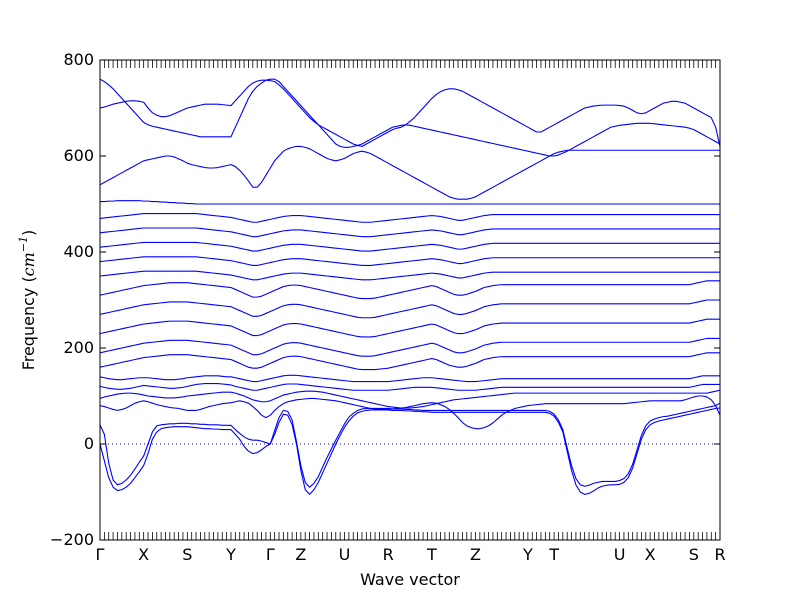 The image size is (800, 600). Describe the element at coordinates (28, 323) in the screenshot. I see `y-axis-title-prefix: Frequency (` at that location.